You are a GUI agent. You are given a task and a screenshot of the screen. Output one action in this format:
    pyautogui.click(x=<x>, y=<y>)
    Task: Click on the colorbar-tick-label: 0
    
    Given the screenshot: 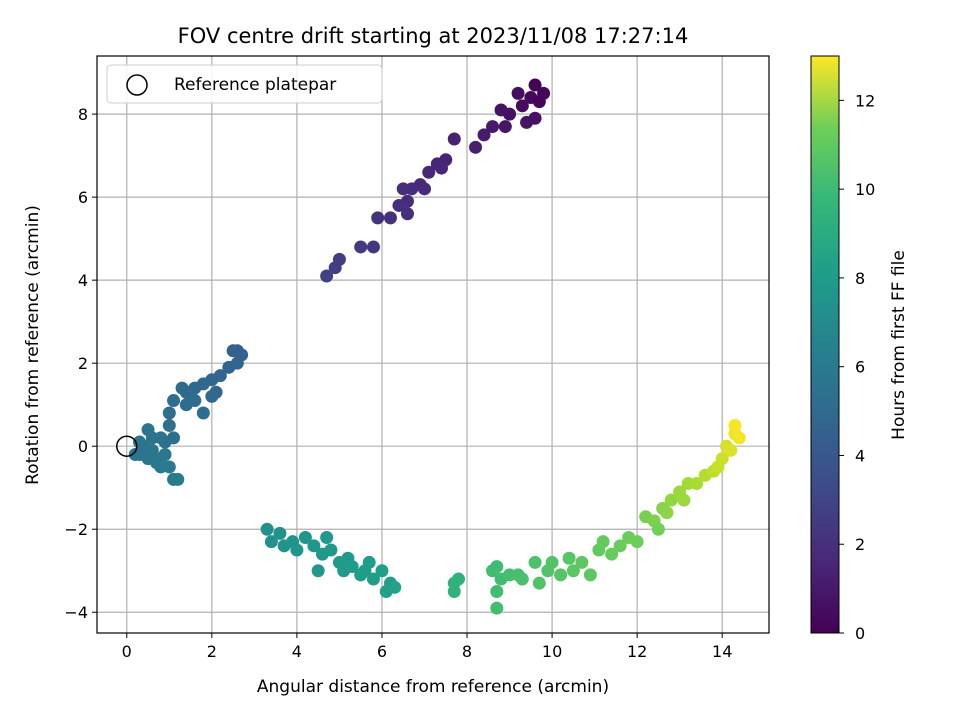 What is the action you would take?
    pyautogui.click(x=860, y=633)
    